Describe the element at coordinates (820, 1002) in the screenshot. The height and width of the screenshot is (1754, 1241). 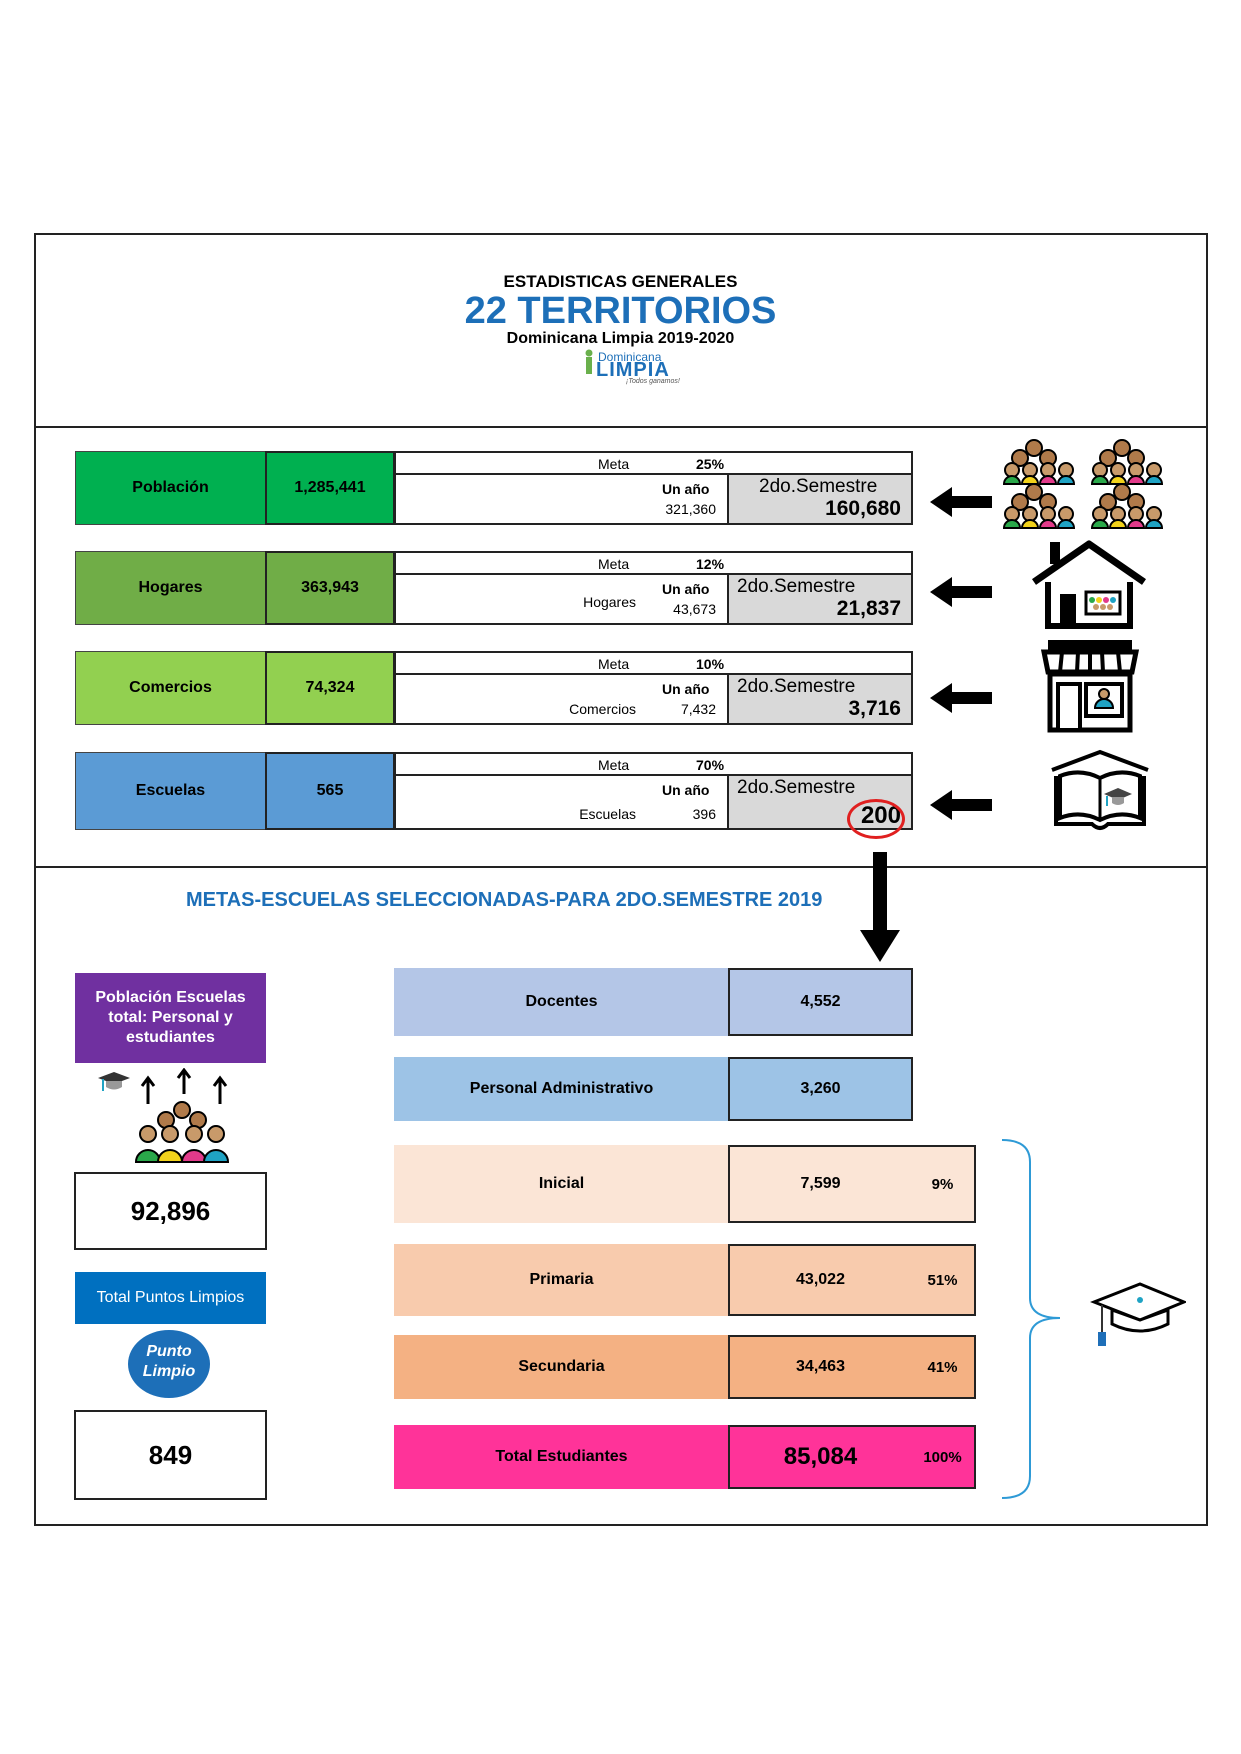
I see `table-row-value: 4,552` at that location.